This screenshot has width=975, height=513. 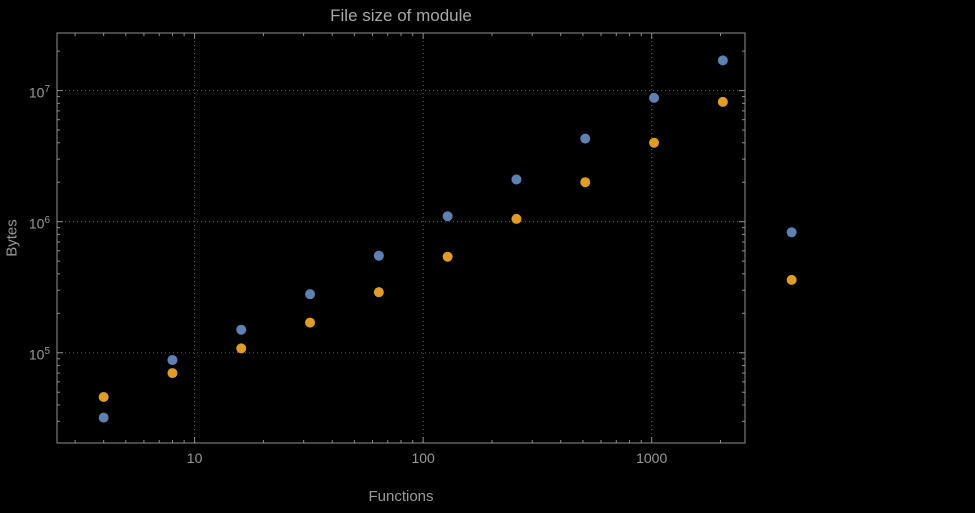 What do you see at coordinates (401, 15) in the screenshot?
I see `chart-title: File size of module` at bounding box center [401, 15].